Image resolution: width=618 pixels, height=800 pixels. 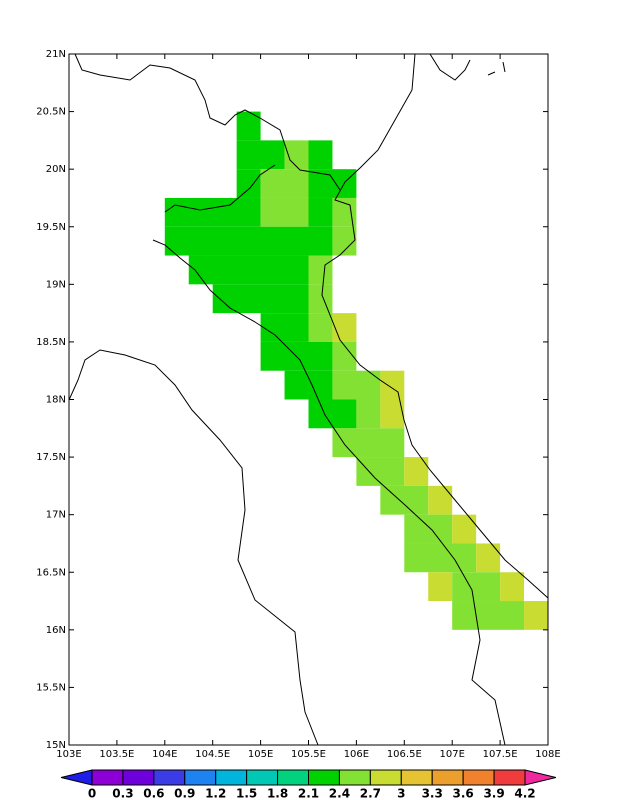 I want to click on y-tick-label: 17N, so click(x=56, y=515).